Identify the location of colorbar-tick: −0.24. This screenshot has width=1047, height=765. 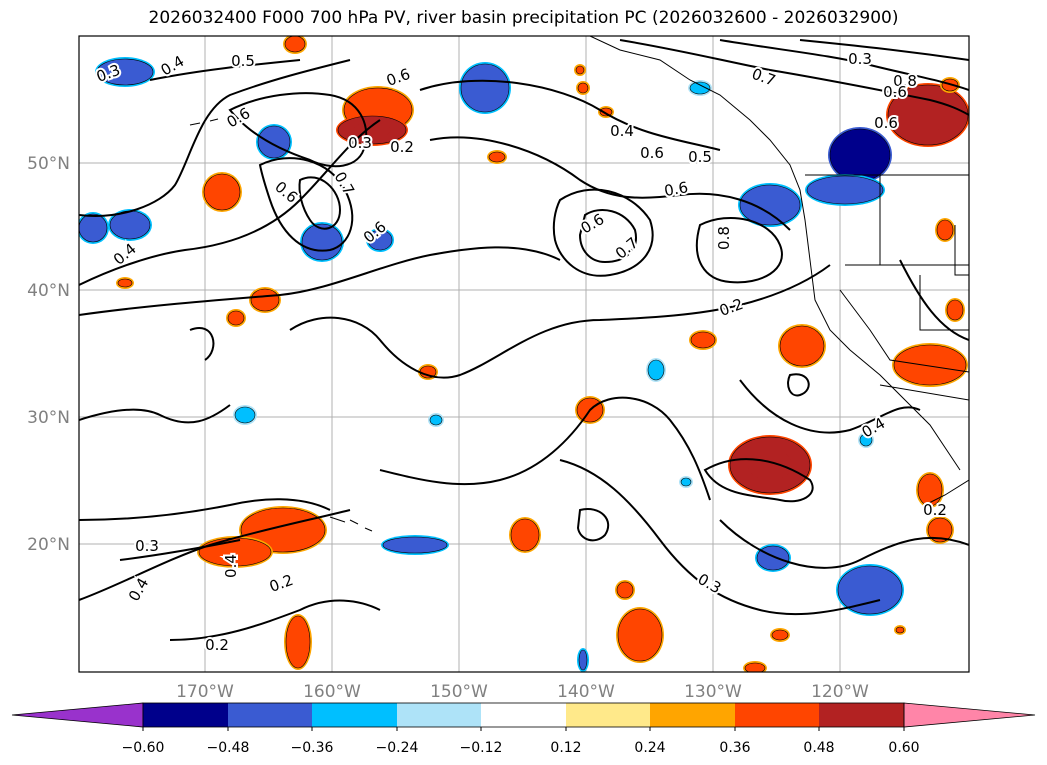
(397, 748).